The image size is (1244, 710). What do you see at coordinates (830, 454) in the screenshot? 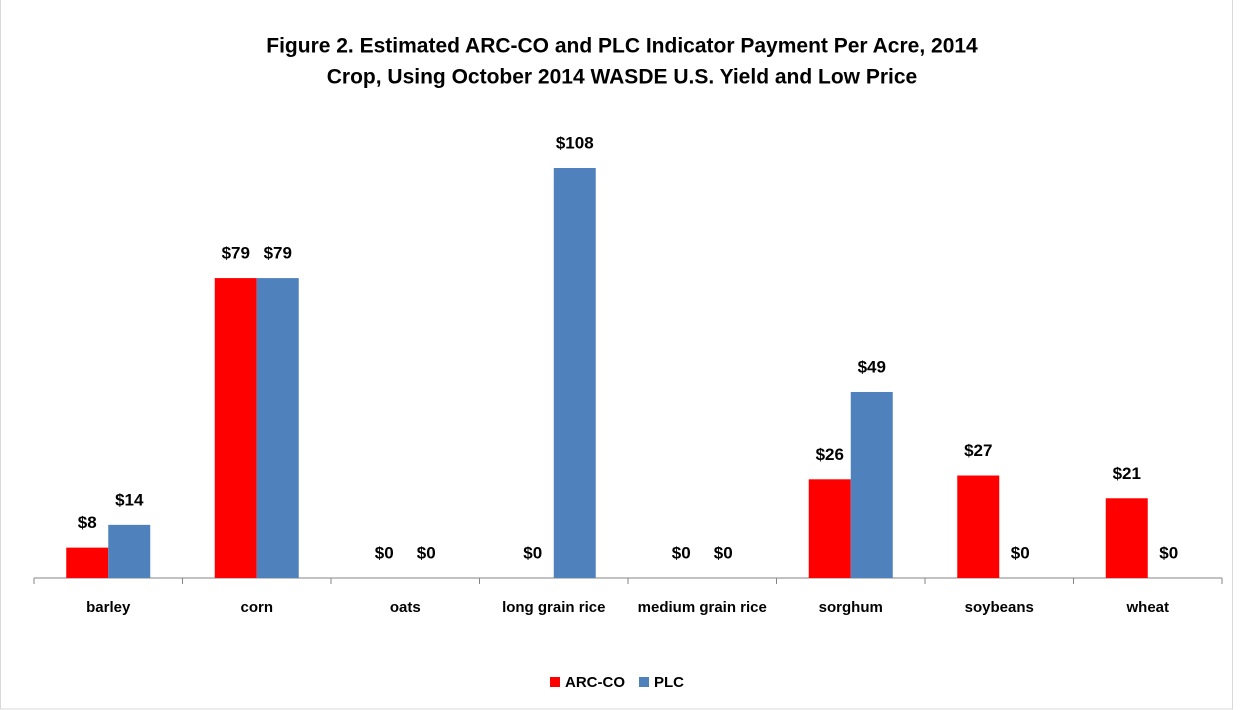
I see `value-label: $26` at bounding box center [830, 454].